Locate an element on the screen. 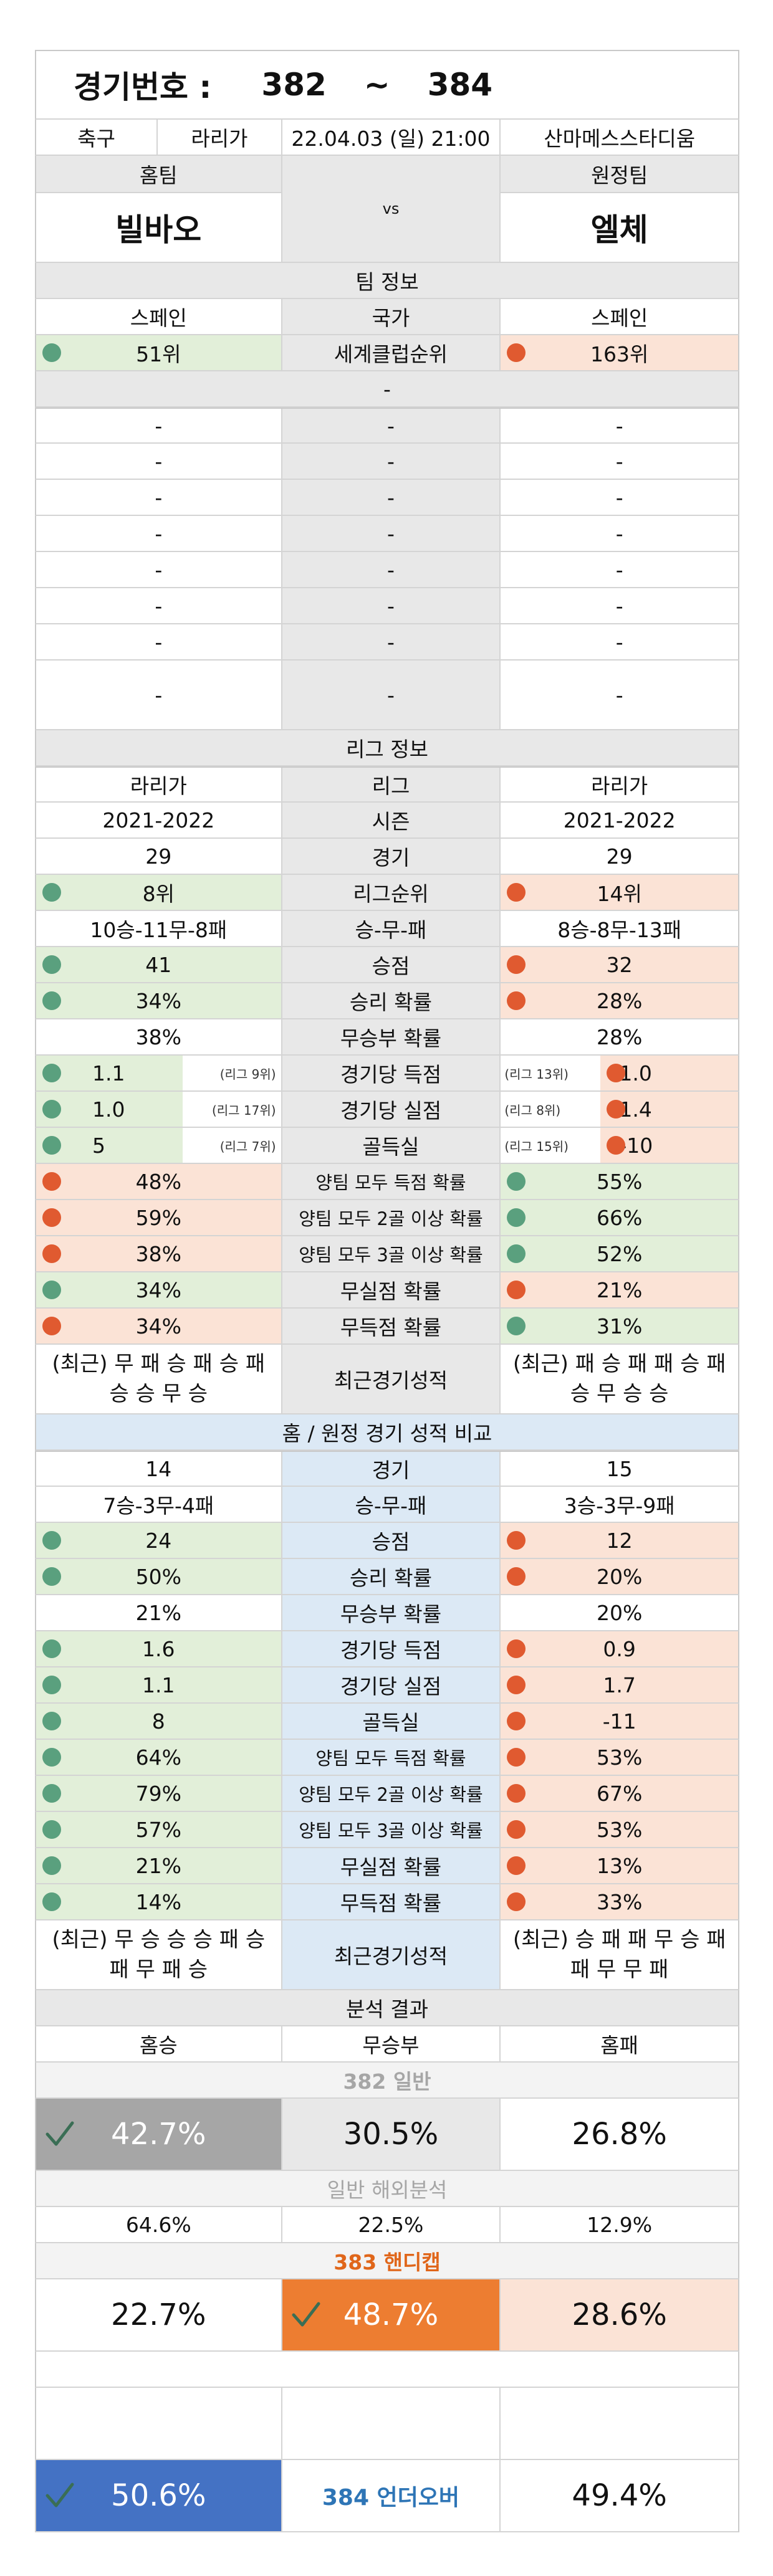  home-stat: 1.1 (리그 9위) is located at coordinates (159, 1073).